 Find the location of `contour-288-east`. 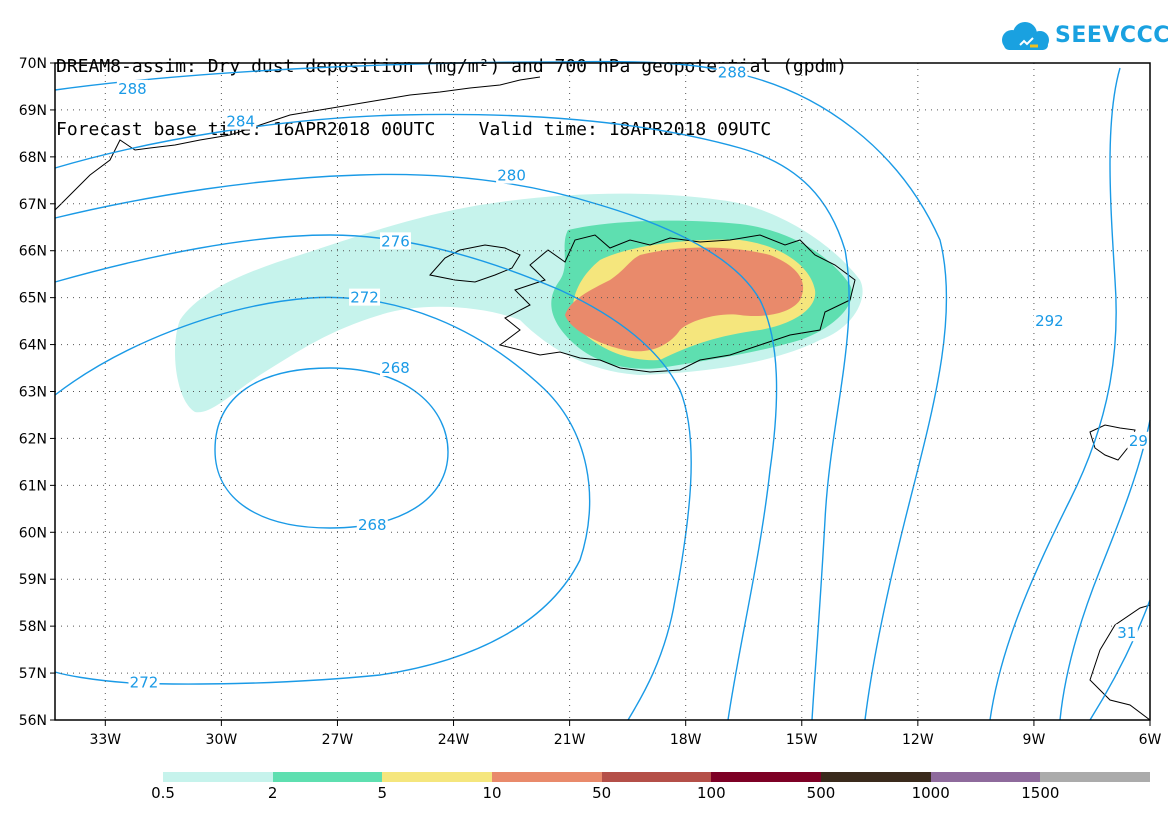

contour-288-east is located at coordinates (838, 396).